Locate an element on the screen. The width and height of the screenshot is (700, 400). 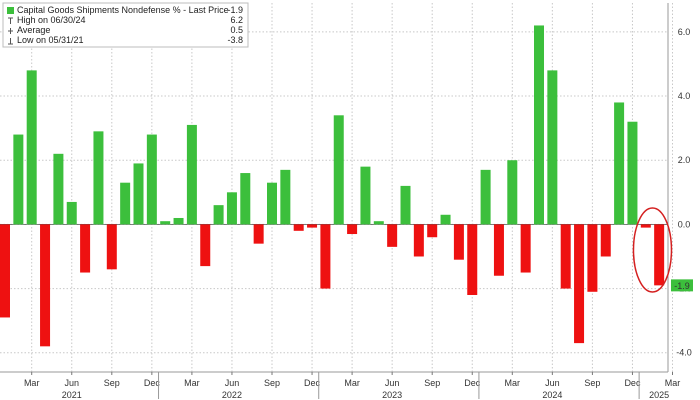
y-tick-label: 2.0 is located at coordinates (684, 160).